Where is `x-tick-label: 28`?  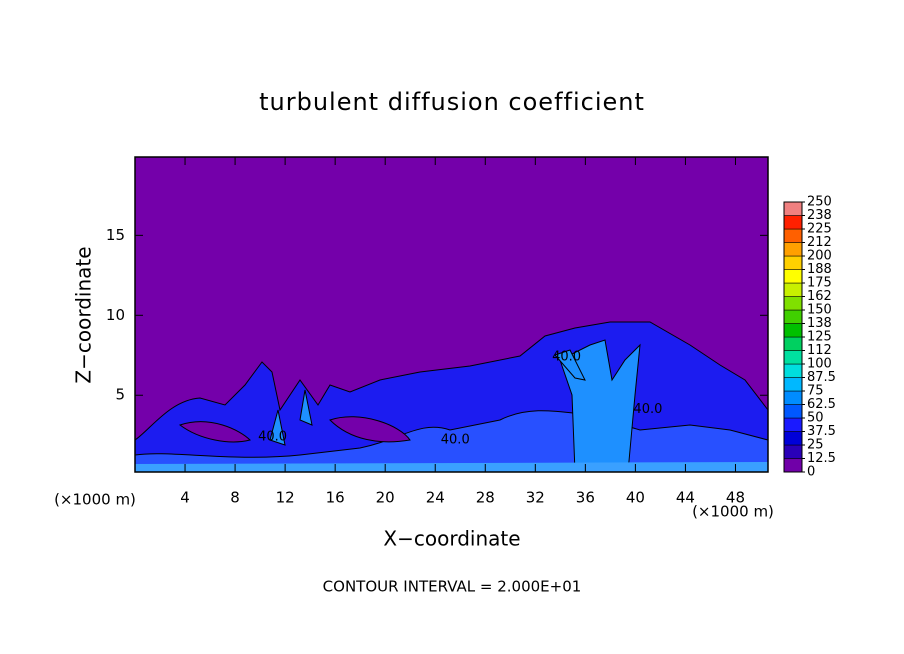 x-tick-label: 28 is located at coordinates (485, 498).